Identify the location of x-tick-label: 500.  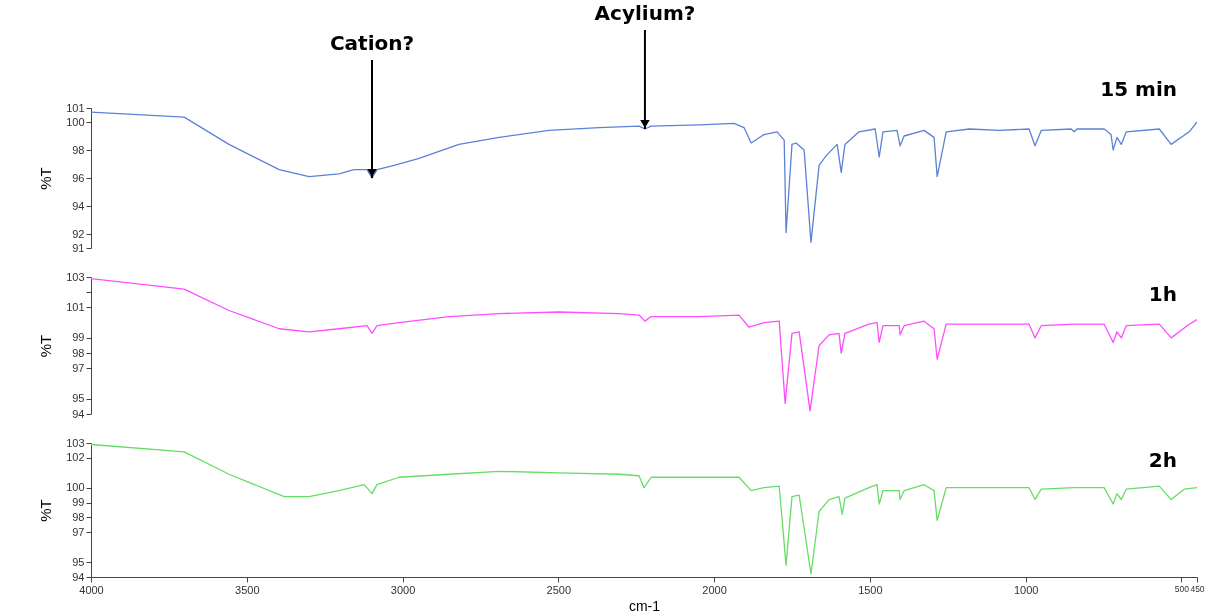
(1182, 588).